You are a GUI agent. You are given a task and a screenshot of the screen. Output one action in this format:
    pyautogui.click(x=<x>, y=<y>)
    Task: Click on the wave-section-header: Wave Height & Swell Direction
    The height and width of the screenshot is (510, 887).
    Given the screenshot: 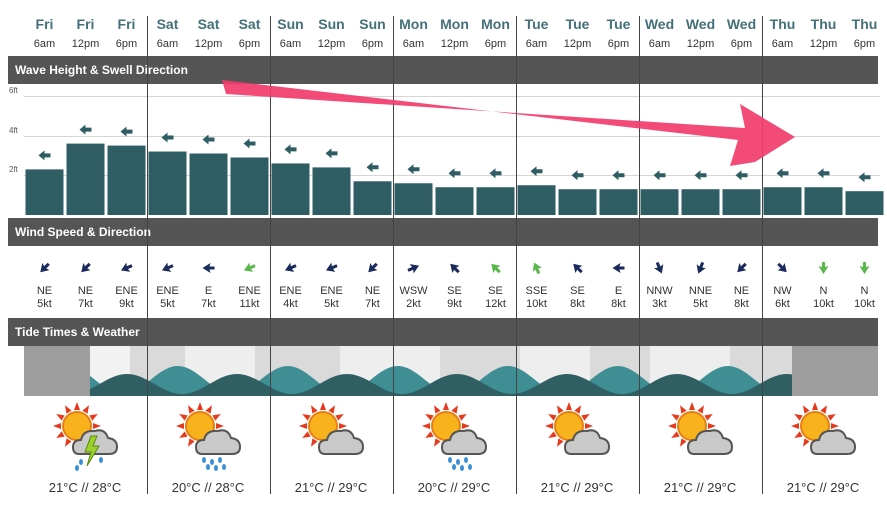 What is the action you would take?
    pyautogui.click(x=443, y=70)
    